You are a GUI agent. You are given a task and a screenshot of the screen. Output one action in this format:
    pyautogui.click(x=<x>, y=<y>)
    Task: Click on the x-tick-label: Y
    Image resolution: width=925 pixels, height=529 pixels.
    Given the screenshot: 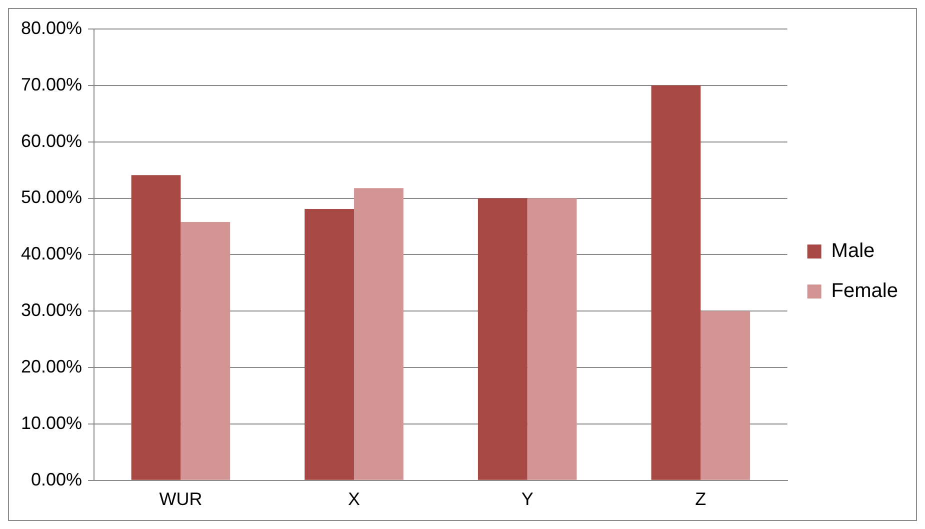 What is the action you would take?
    pyautogui.click(x=527, y=499)
    